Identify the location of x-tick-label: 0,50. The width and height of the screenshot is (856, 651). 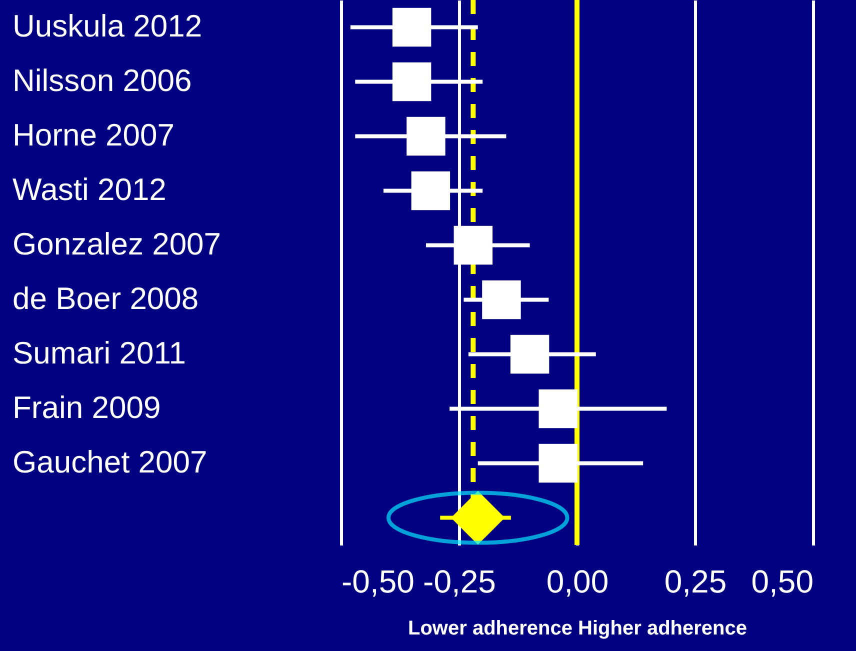
(782, 582).